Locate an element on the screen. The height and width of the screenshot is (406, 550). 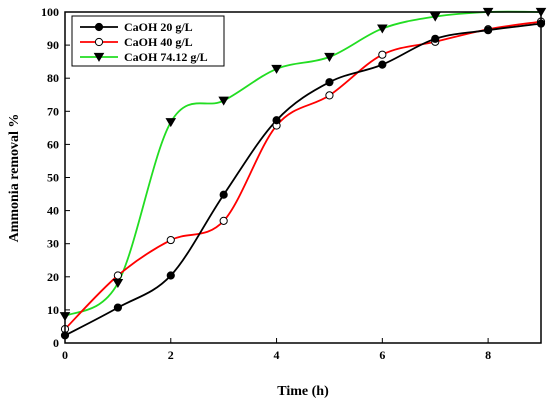
x-tick-label: 8 is located at coordinates (488, 355).